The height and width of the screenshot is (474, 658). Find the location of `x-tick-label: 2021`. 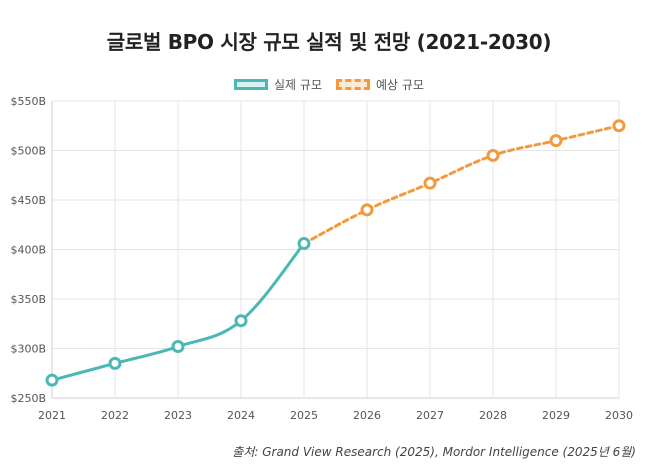

x-tick-label: 2021 is located at coordinates (52, 415).